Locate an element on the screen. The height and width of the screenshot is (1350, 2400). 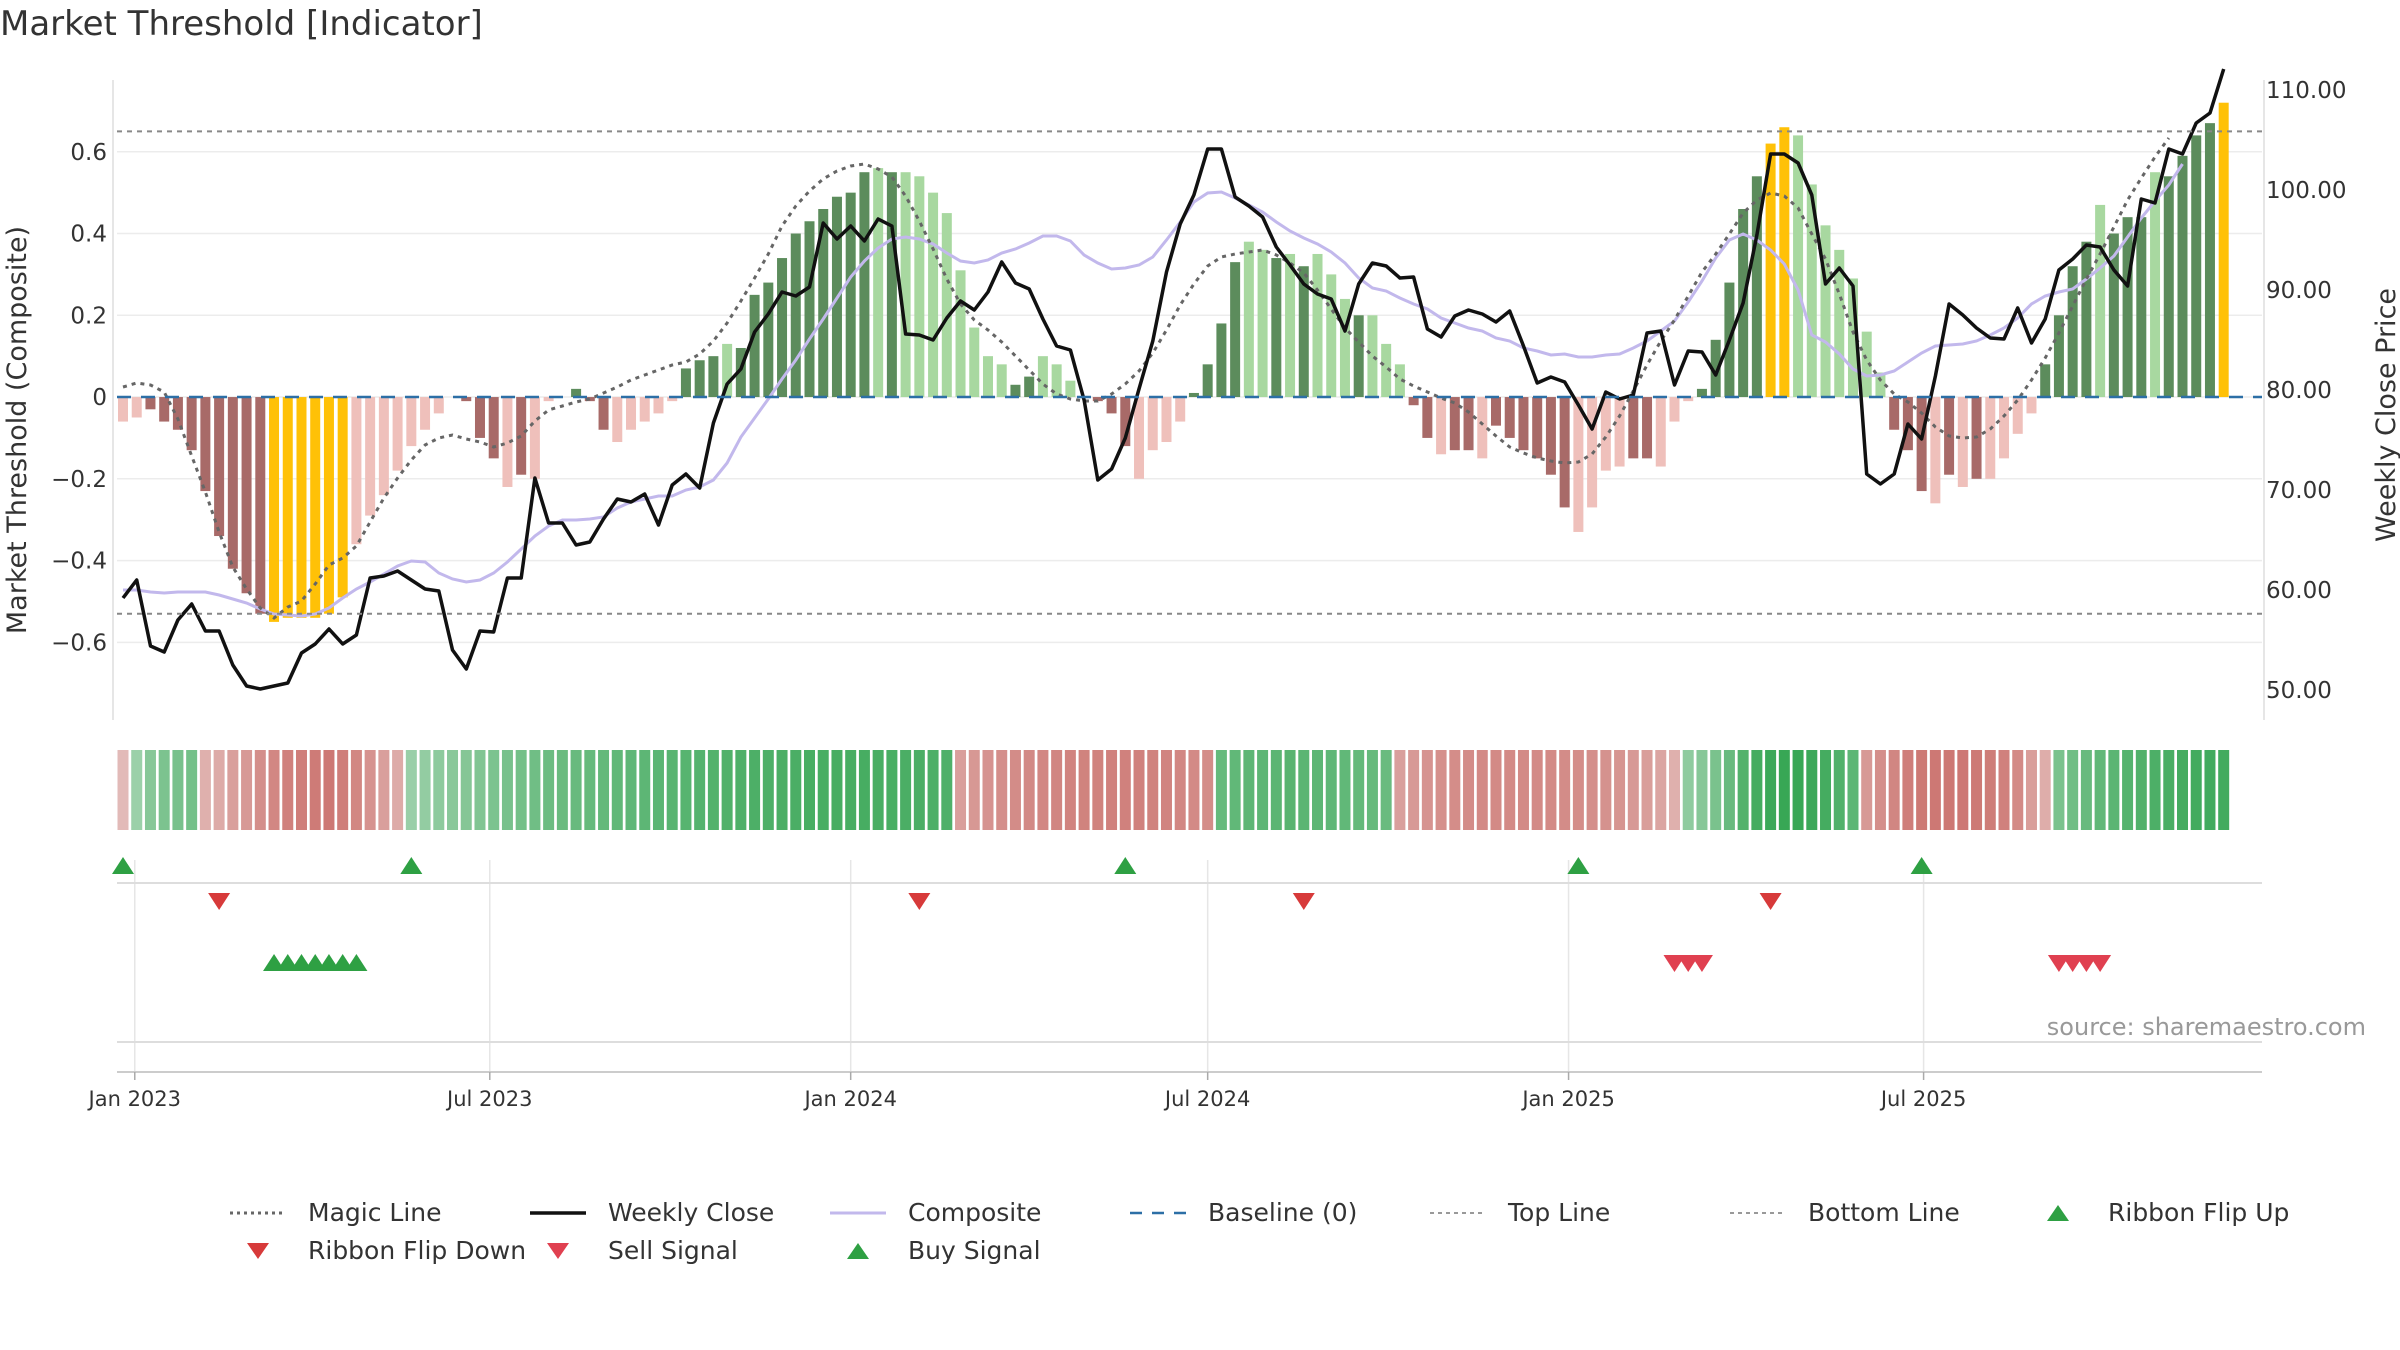
y-tick-label: 0 is located at coordinates (99, 398).